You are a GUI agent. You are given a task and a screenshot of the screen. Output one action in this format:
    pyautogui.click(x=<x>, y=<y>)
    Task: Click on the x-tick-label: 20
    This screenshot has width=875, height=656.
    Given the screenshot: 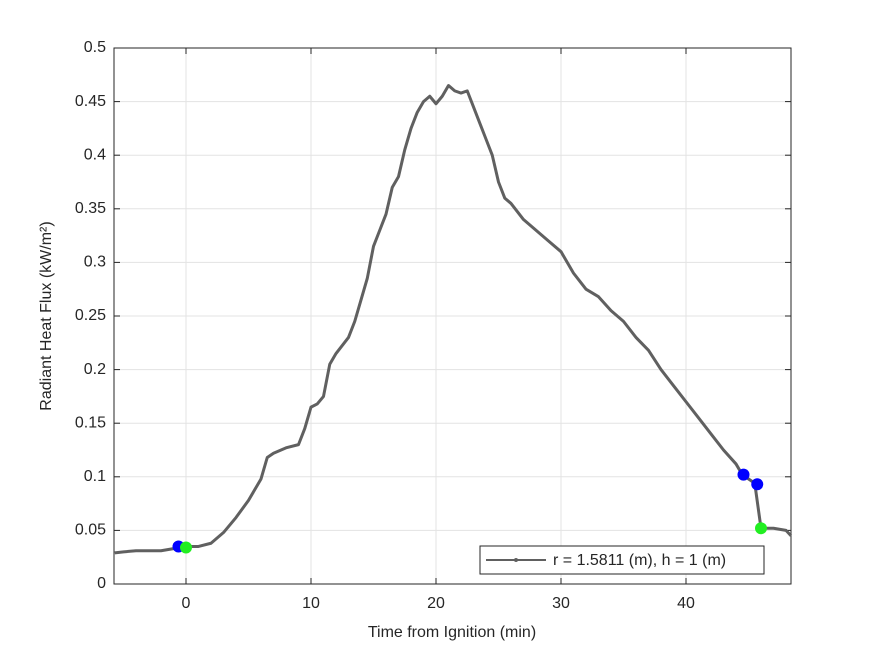 What is the action you would take?
    pyautogui.click(x=436, y=603)
    